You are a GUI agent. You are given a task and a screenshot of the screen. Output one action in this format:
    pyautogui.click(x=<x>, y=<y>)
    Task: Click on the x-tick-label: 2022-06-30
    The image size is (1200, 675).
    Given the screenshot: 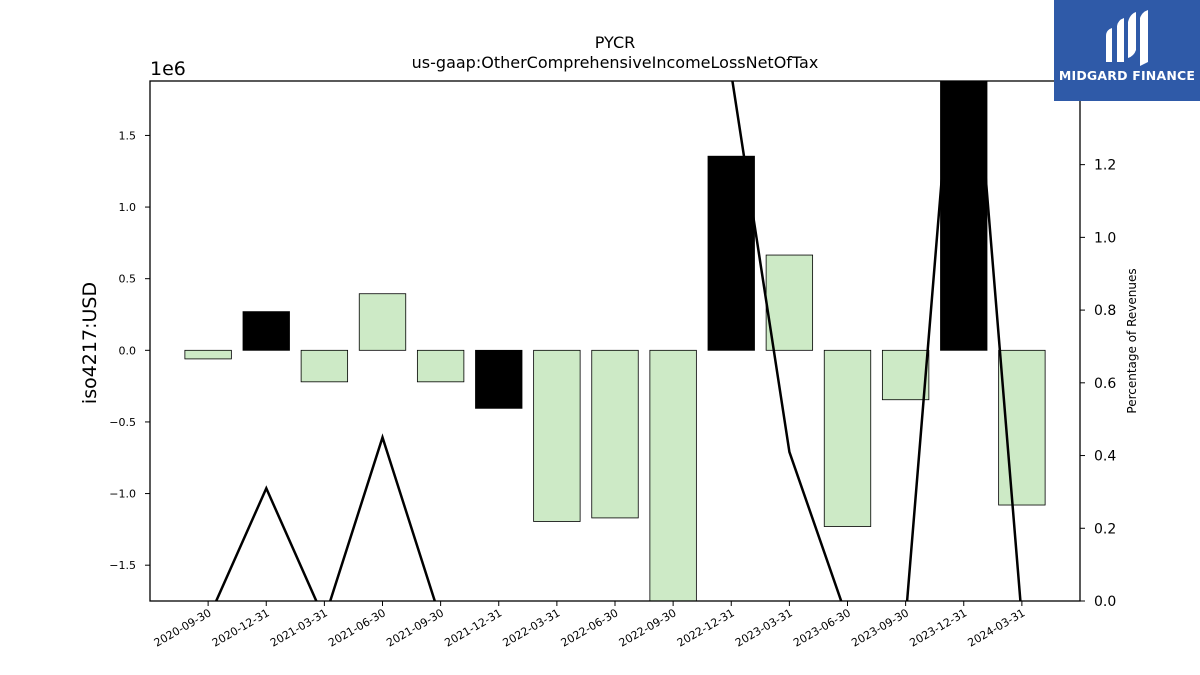 What is the action you would take?
    pyautogui.click(x=590, y=627)
    